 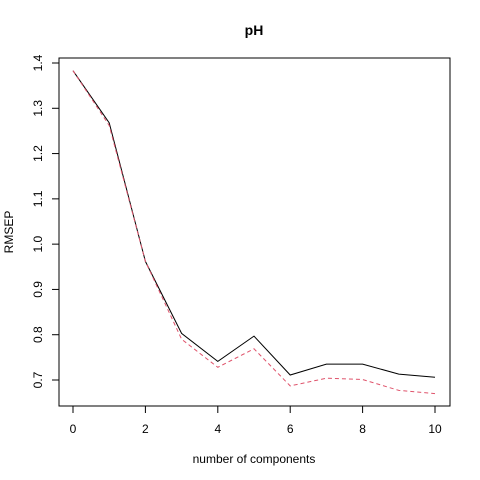 I want to click on y-tick-label: 1.3, so click(x=38, y=108).